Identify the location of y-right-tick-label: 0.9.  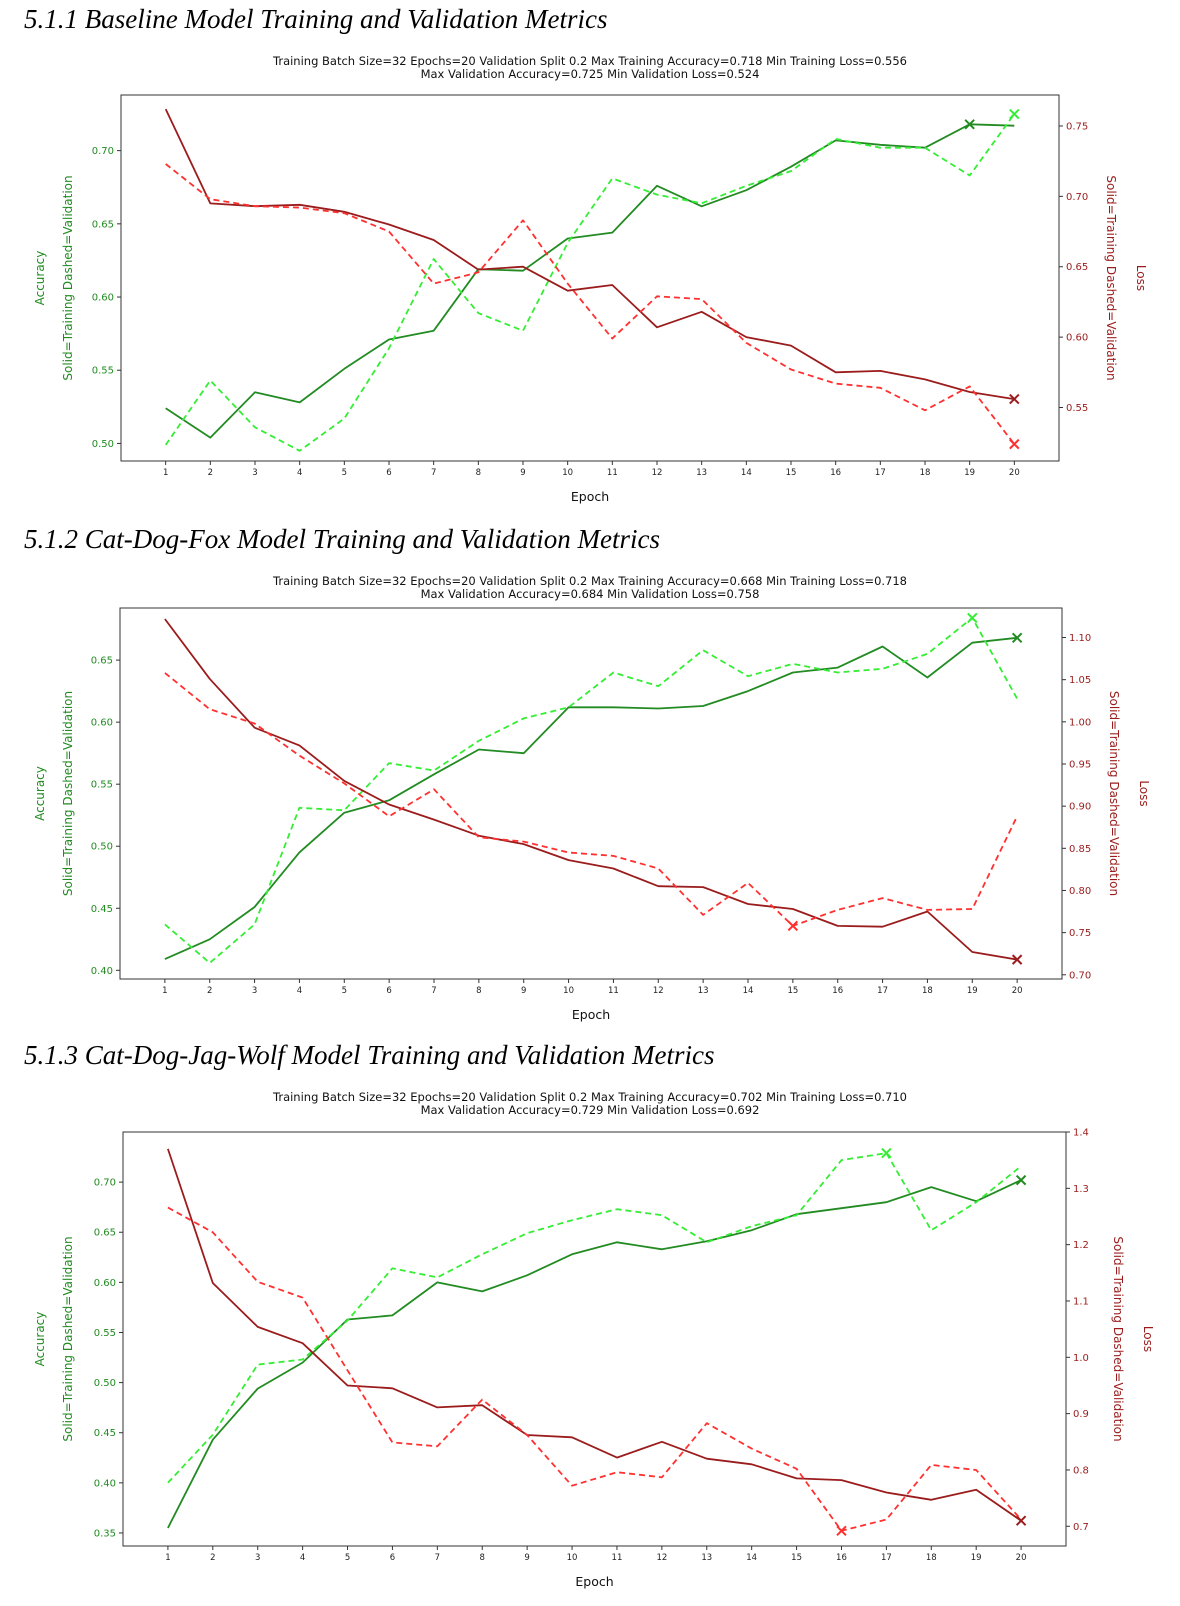
(1081, 1414).